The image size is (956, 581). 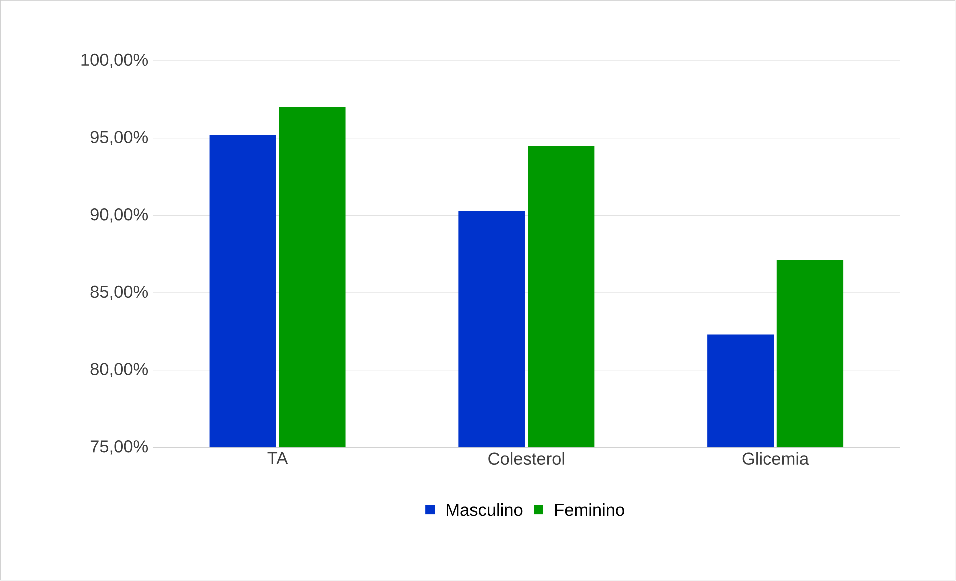 I want to click on y-tick-label: 85,00%, so click(x=119, y=293).